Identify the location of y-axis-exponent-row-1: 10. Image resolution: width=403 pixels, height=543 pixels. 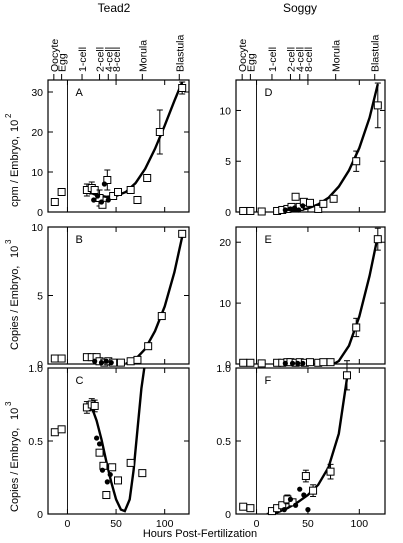
(15, 126).